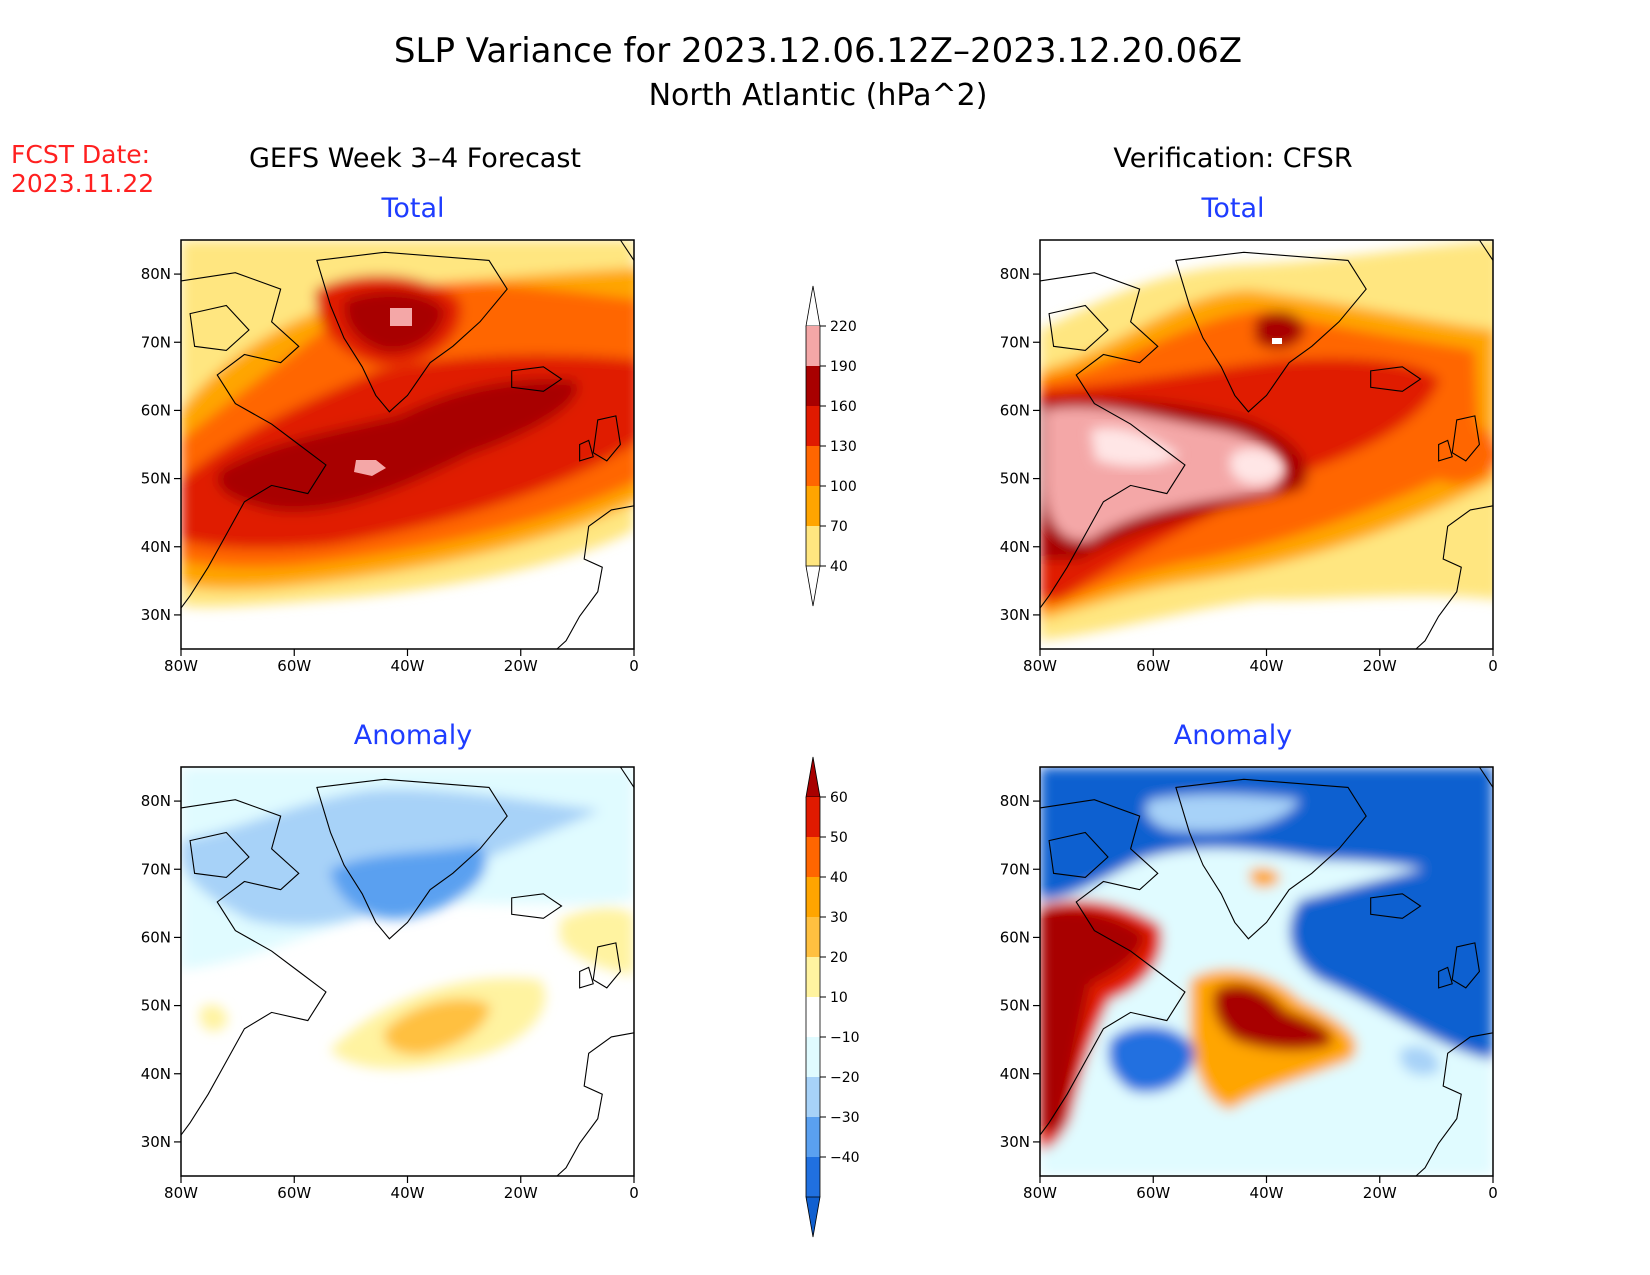 This screenshot has width=1650, height=1275. Describe the element at coordinates (843, 487) in the screenshot. I see `colorbar-label: 100` at that location.